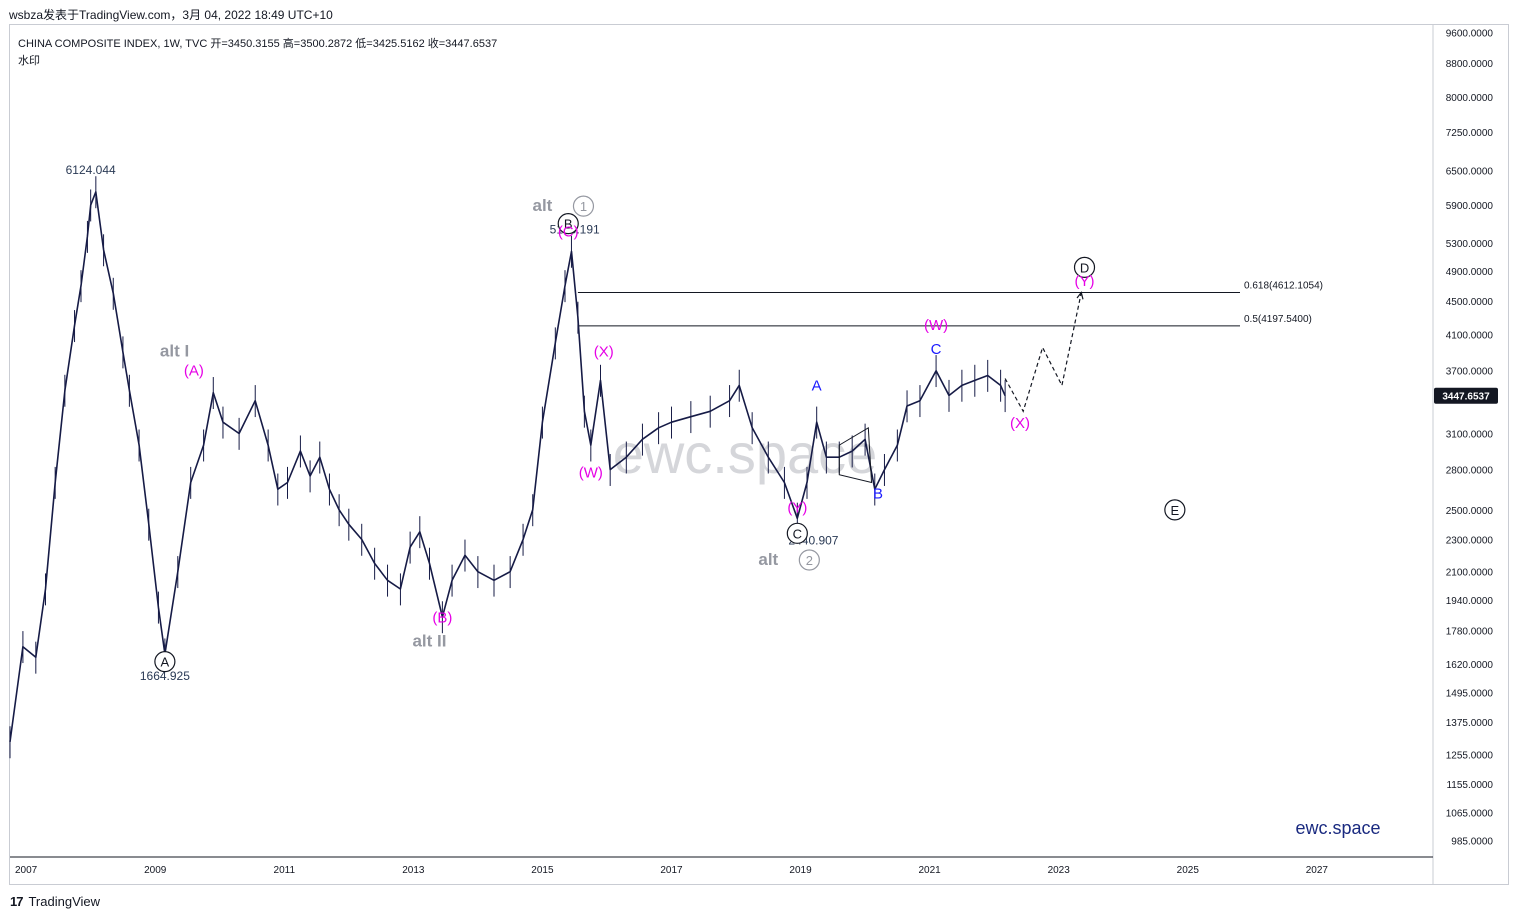 The image size is (1519, 920). What do you see at coordinates (1470, 434) in the screenshot?
I see `y-tick-label: 3100.0000` at bounding box center [1470, 434].